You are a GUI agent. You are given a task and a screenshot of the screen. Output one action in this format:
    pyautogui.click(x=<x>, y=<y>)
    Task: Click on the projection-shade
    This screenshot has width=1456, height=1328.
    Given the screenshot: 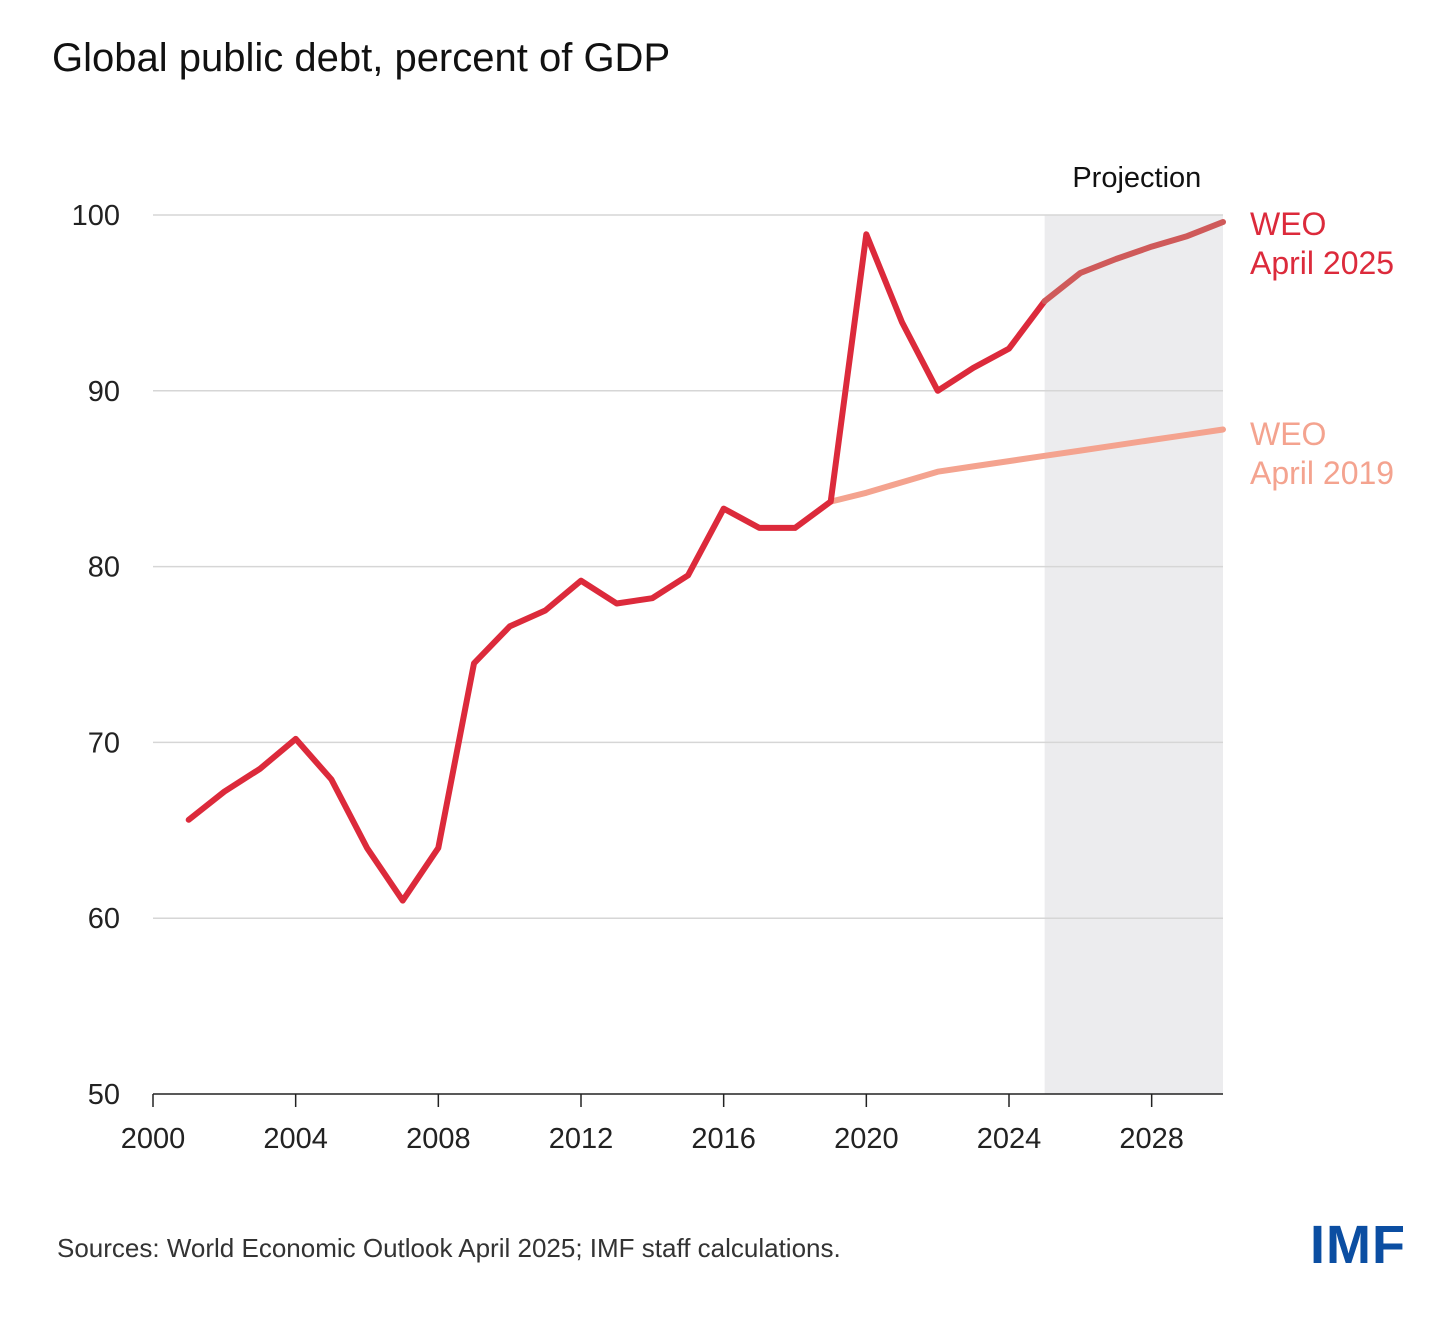 What is the action you would take?
    pyautogui.click(x=1133, y=654)
    